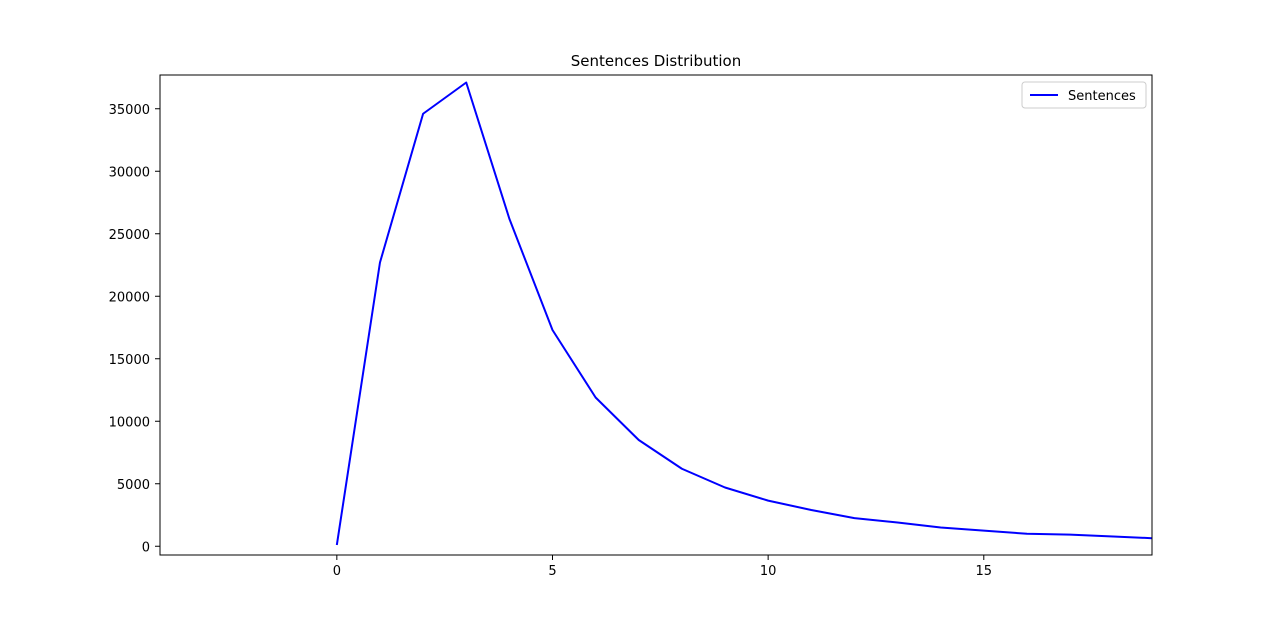 This screenshot has width=1280, height=627. What do you see at coordinates (129, 172) in the screenshot?
I see `y-tick-label: 30000` at bounding box center [129, 172].